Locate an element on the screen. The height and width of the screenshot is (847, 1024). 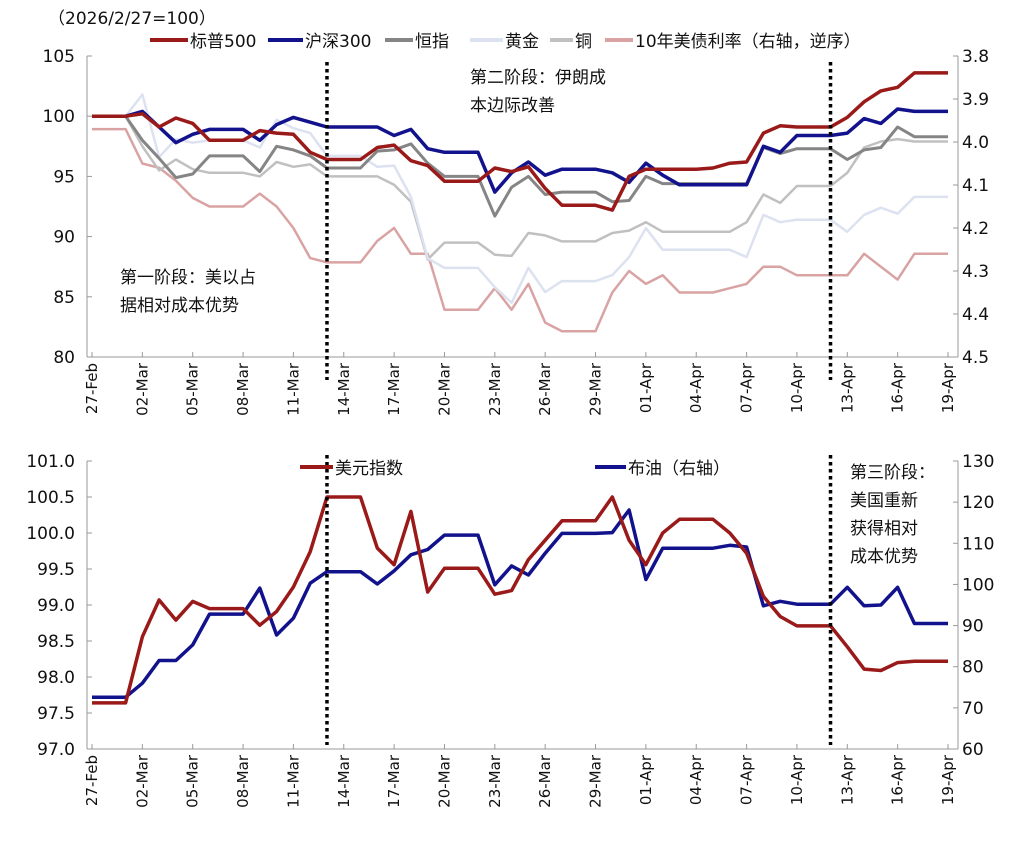
phase-annotation: 成本优势 is located at coordinates (884, 557).